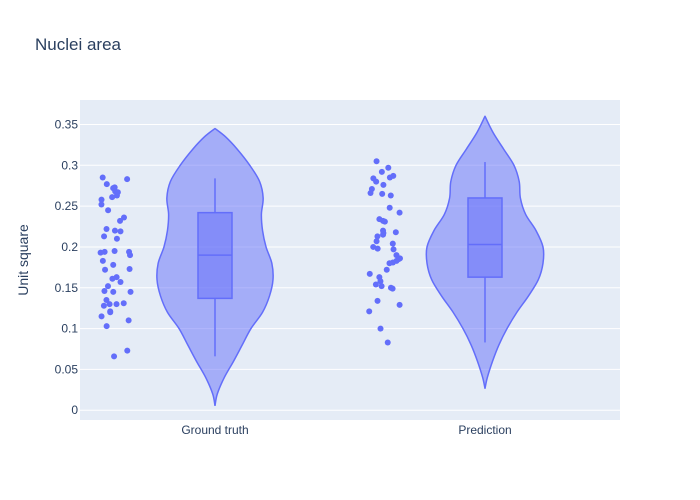  What do you see at coordinates (67, 288) in the screenshot?
I see `y-tick-label: 0.15` at bounding box center [67, 288].